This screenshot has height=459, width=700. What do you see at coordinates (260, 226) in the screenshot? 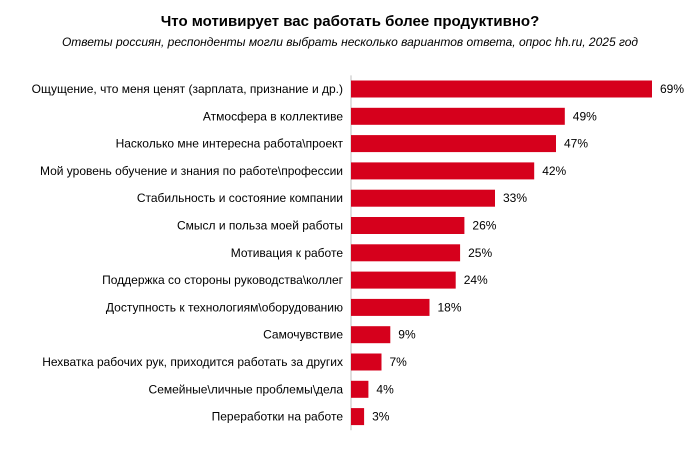
I see `category-label: Смысл и польза моей работы` at bounding box center [260, 226].